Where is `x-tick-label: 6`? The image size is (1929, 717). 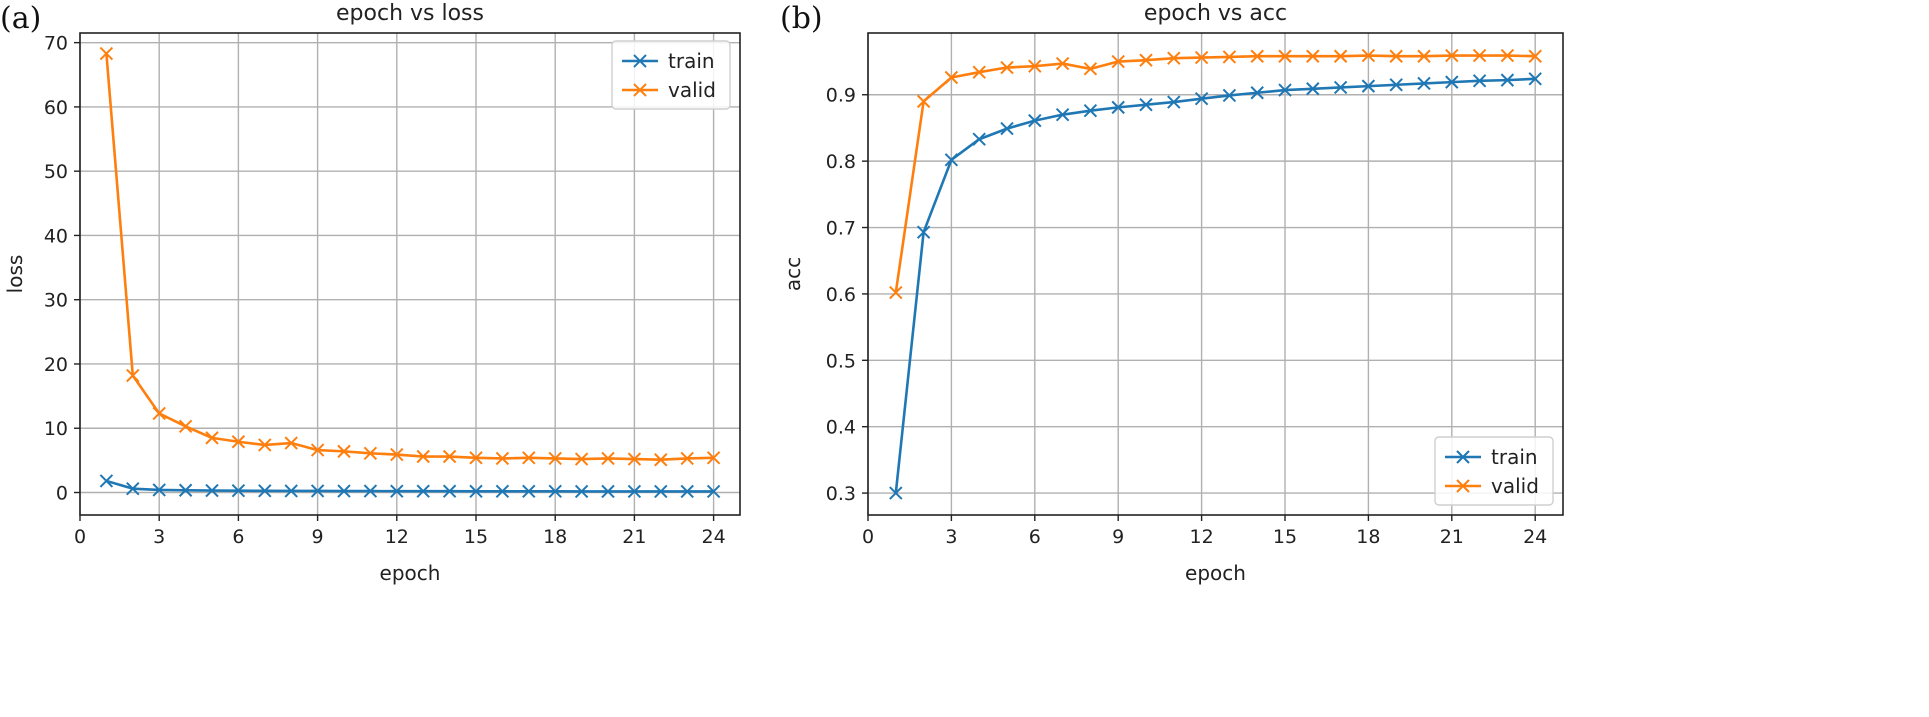 x-tick-label: 6 is located at coordinates (1035, 537).